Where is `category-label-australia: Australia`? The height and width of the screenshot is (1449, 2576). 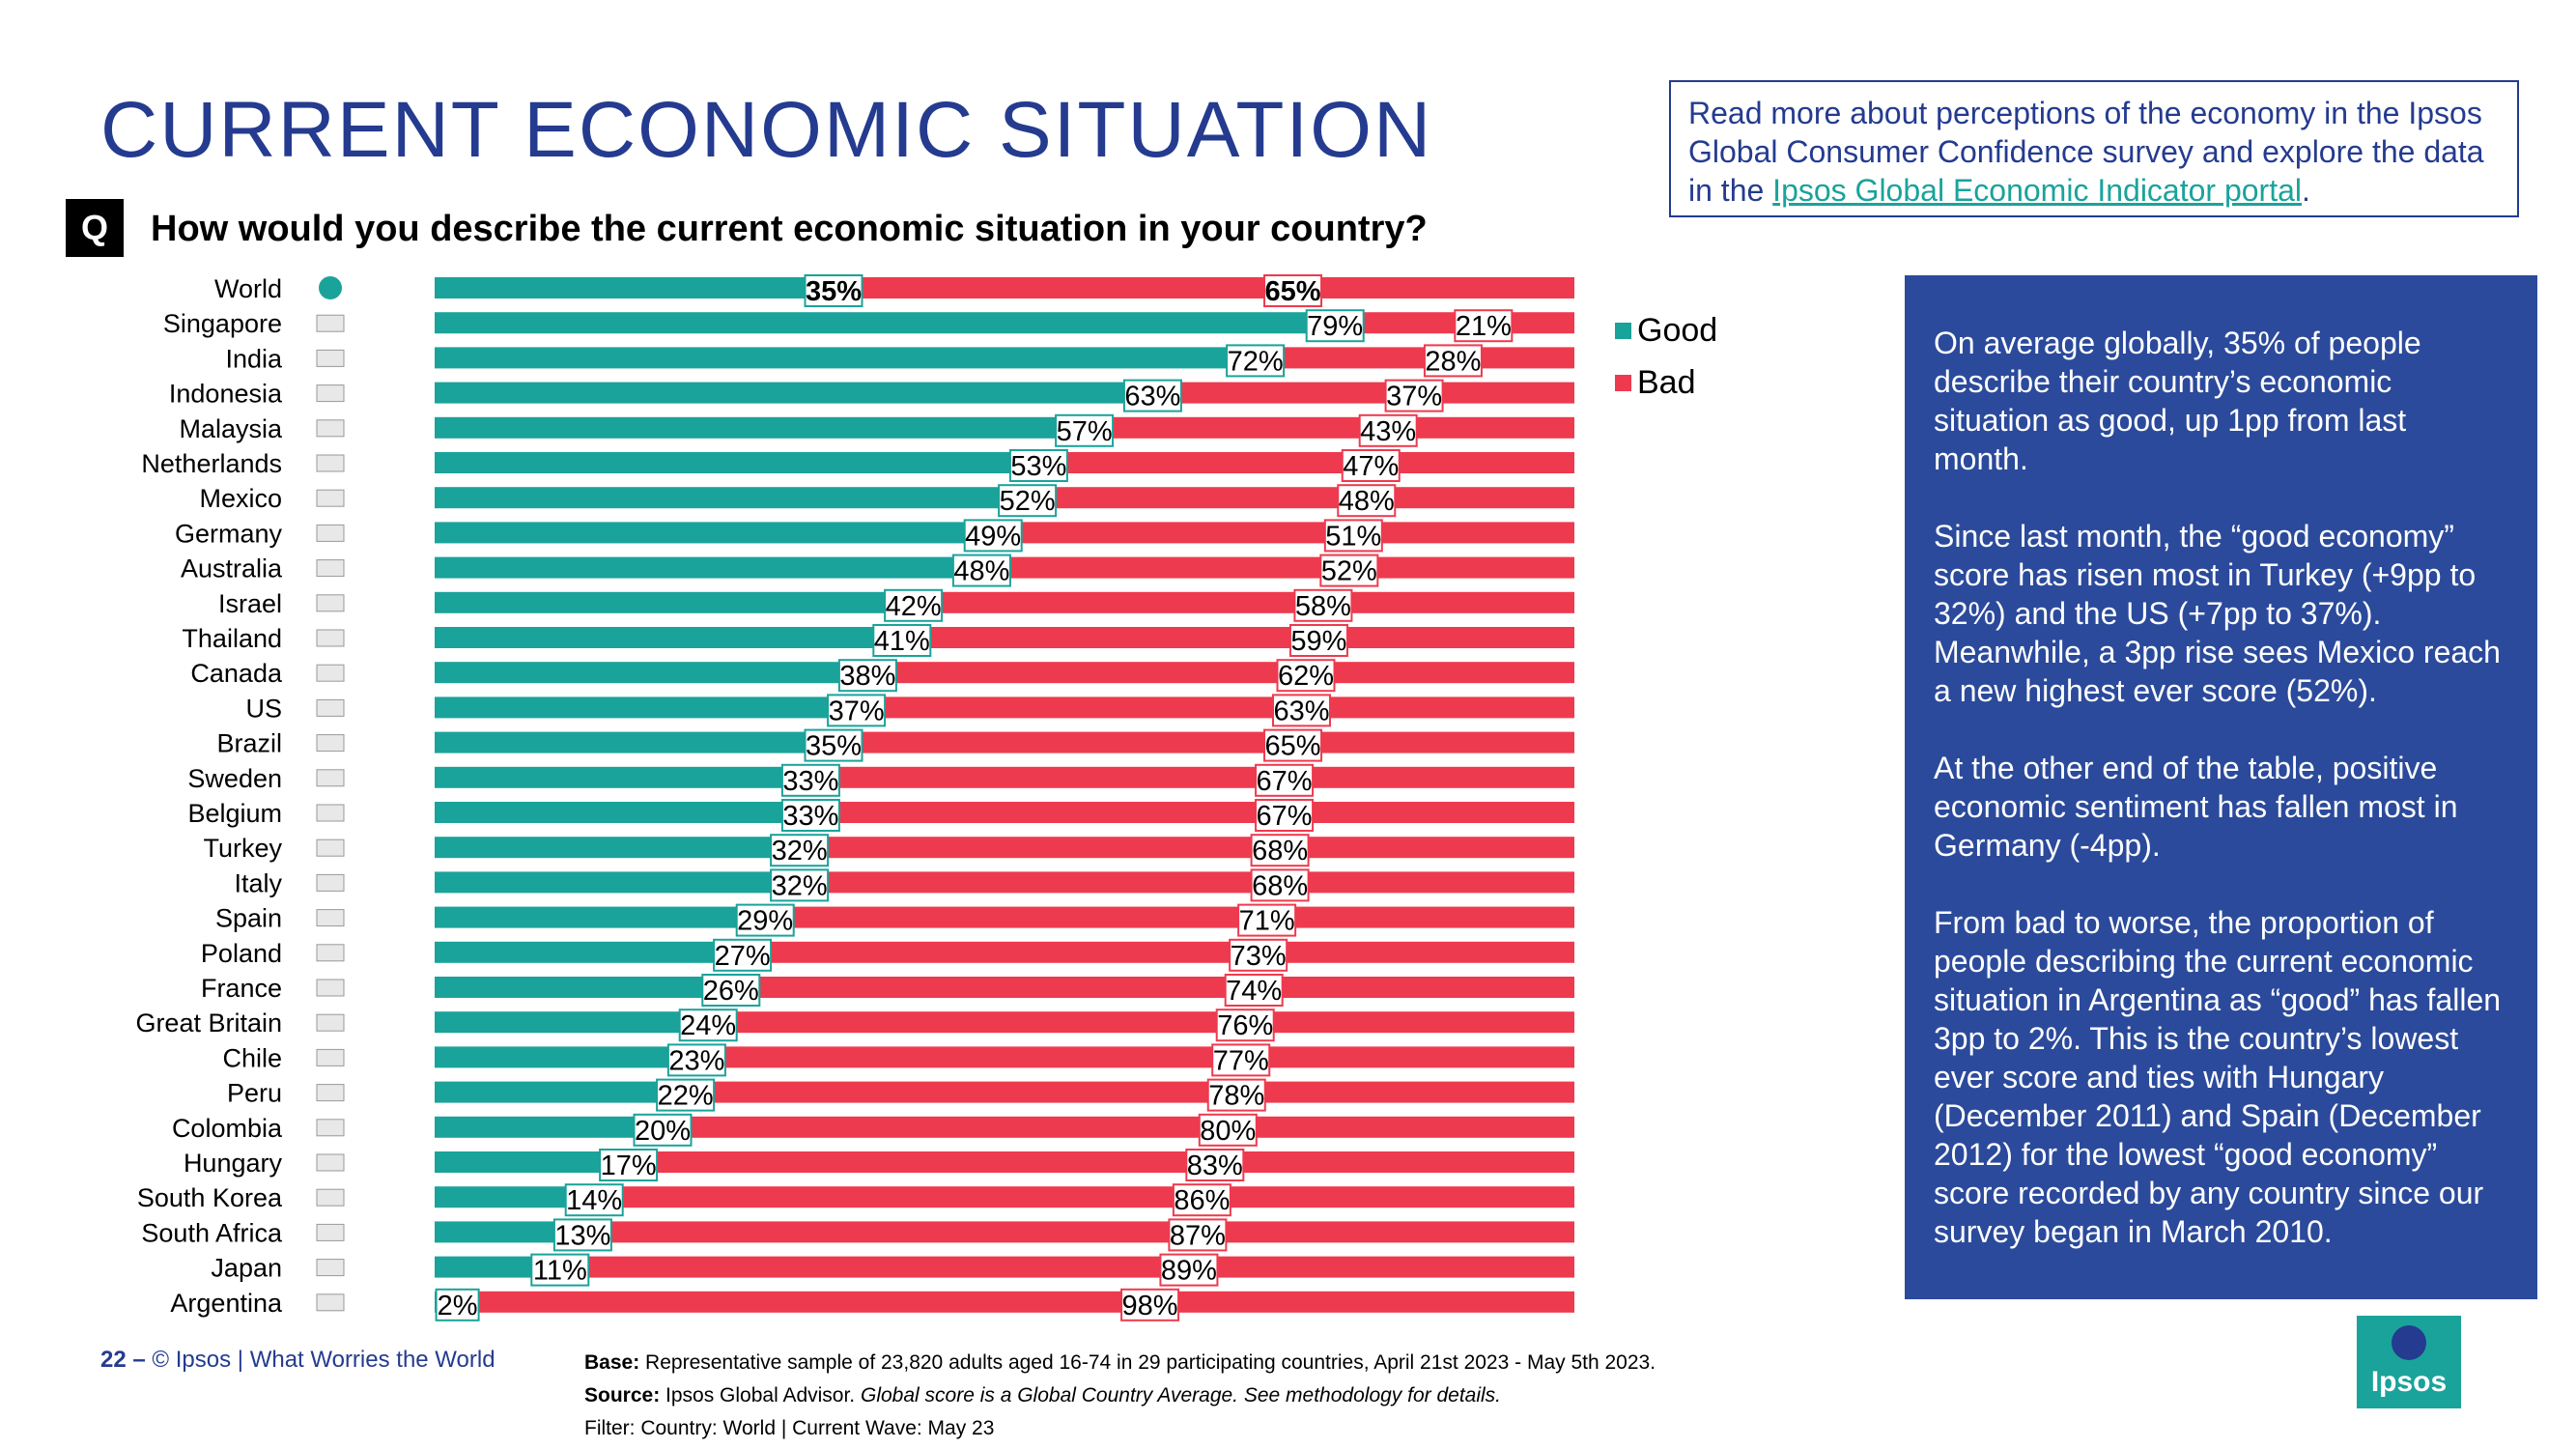 category-label-australia: Australia is located at coordinates (232, 568).